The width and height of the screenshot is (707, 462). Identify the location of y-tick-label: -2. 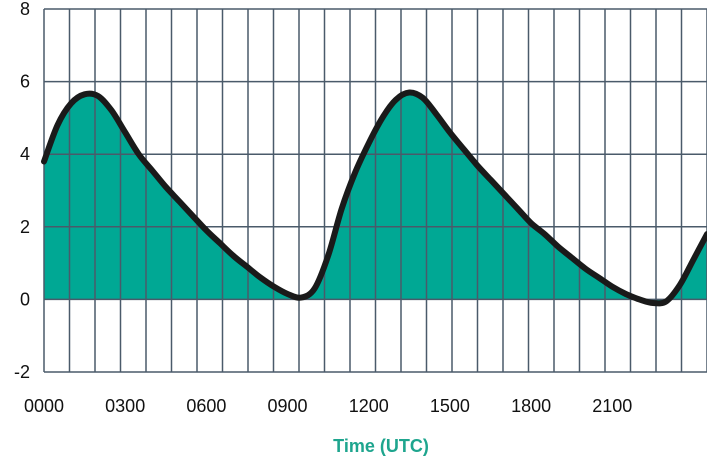
(22, 372).